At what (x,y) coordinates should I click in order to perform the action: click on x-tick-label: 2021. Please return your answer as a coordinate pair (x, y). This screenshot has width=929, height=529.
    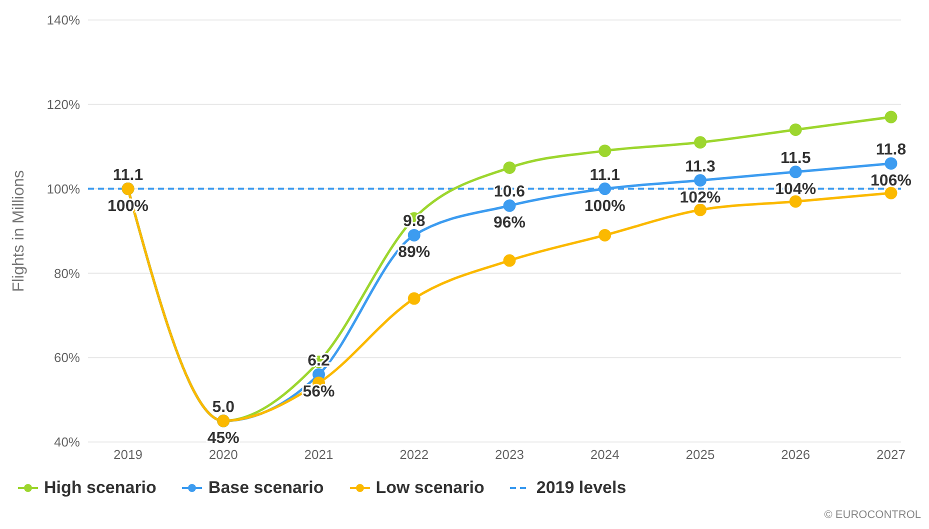
    Looking at the image, I should click on (319, 454).